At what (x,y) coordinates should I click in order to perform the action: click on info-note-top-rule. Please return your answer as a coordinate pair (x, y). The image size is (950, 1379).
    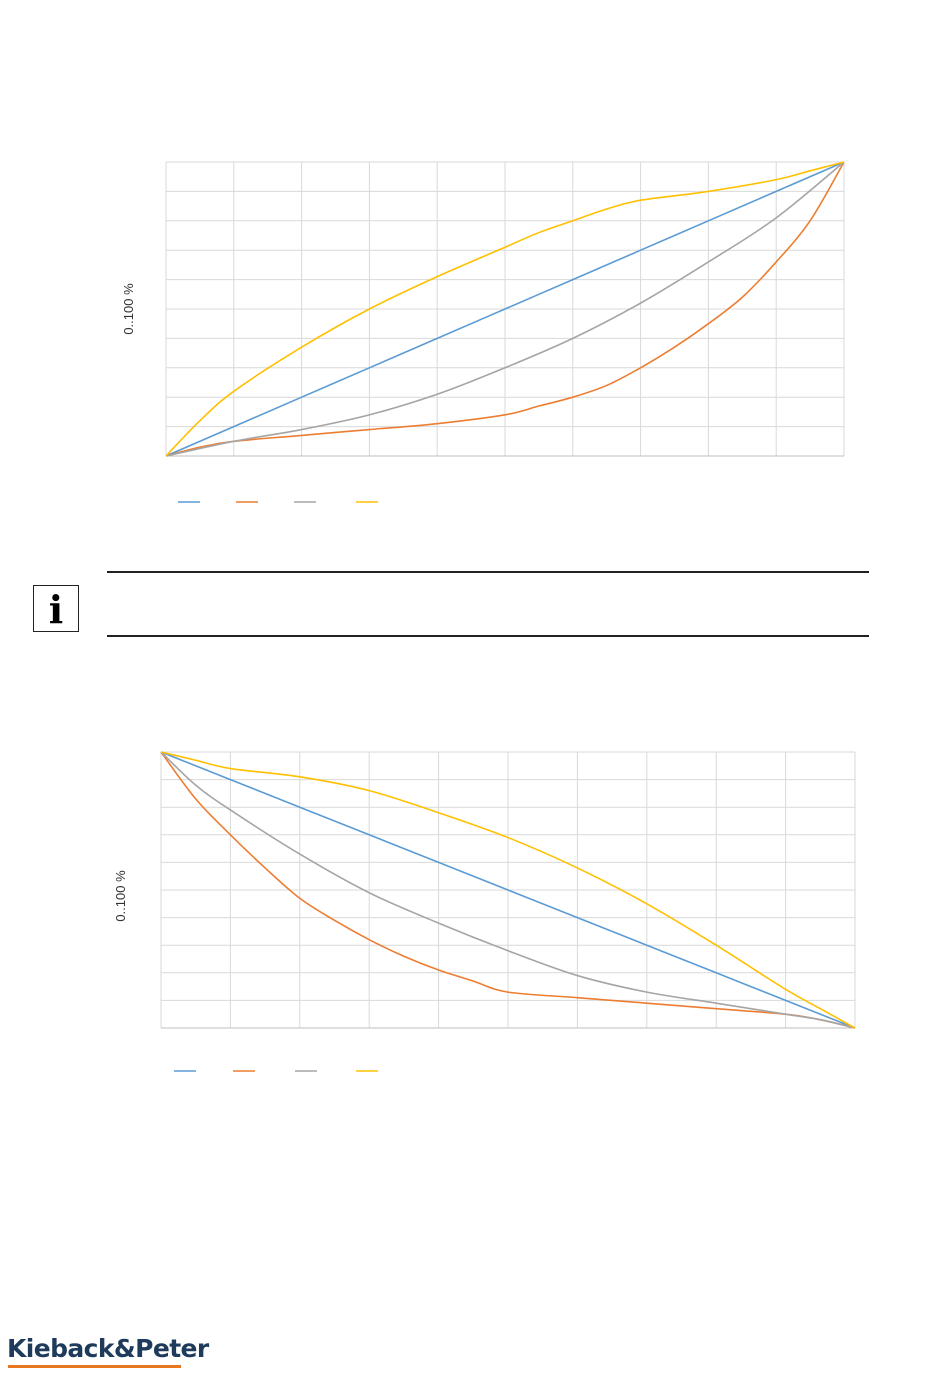
    Looking at the image, I should click on (488, 572).